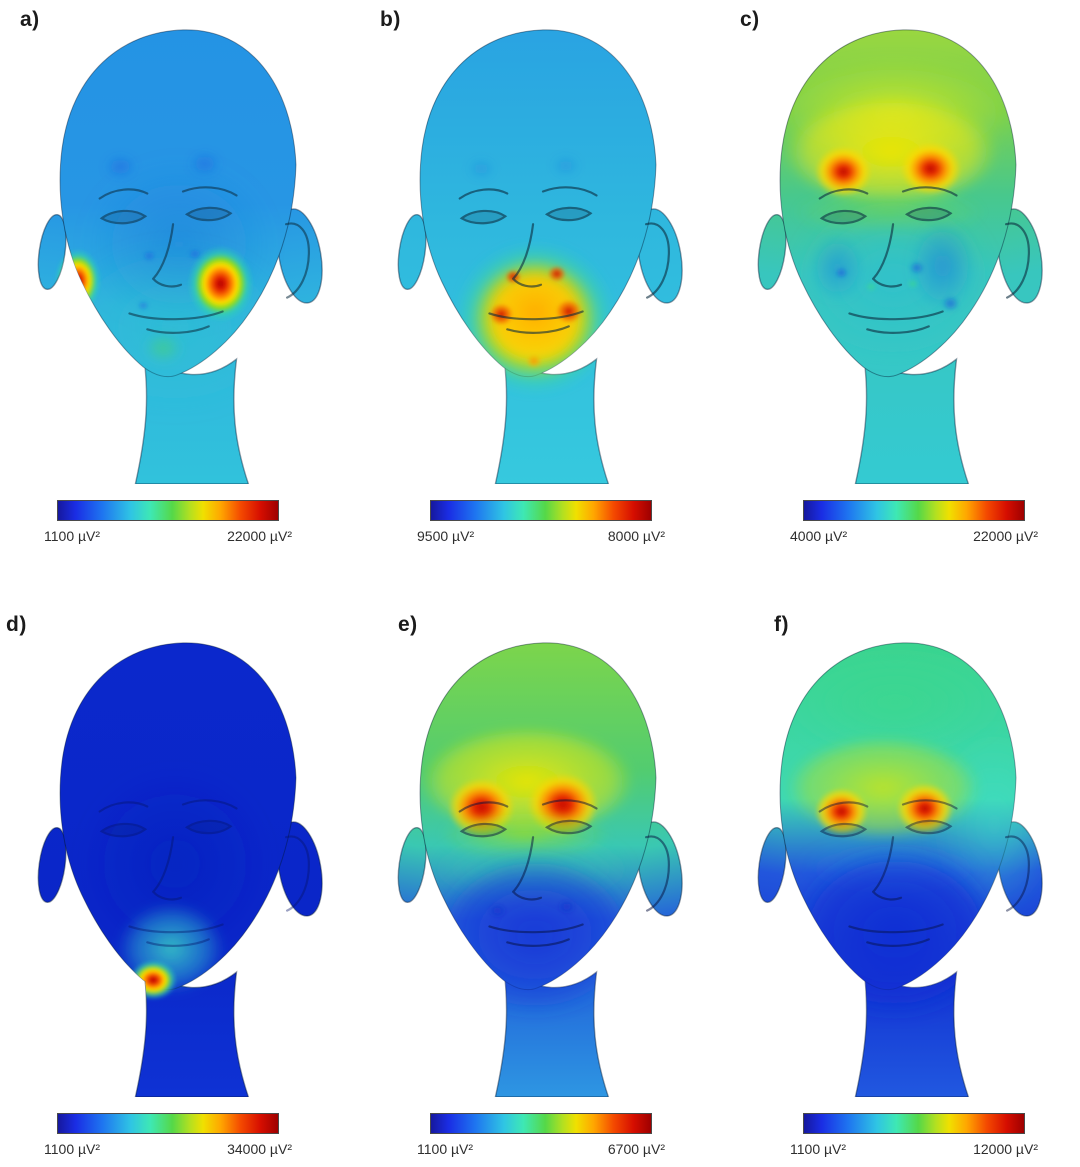 This screenshot has width=1080, height=1167. What do you see at coordinates (750, 19) in the screenshot?
I see `panel-label: c)` at bounding box center [750, 19].